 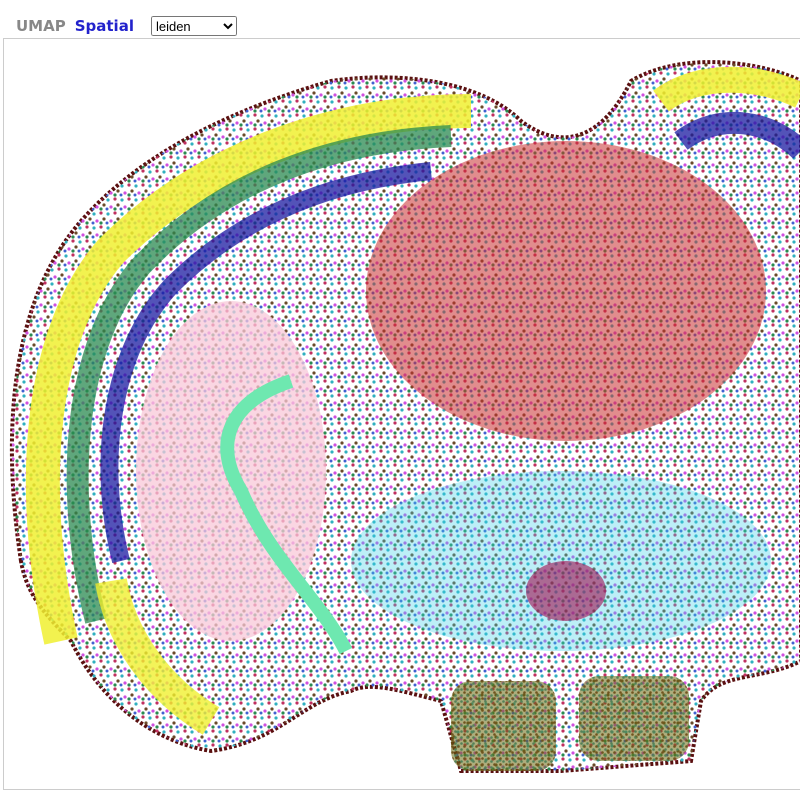 What do you see at coordinates (41, 26) in the screenshot?
I see `umap-tab: UMAP` at bounding box center [41, 26].